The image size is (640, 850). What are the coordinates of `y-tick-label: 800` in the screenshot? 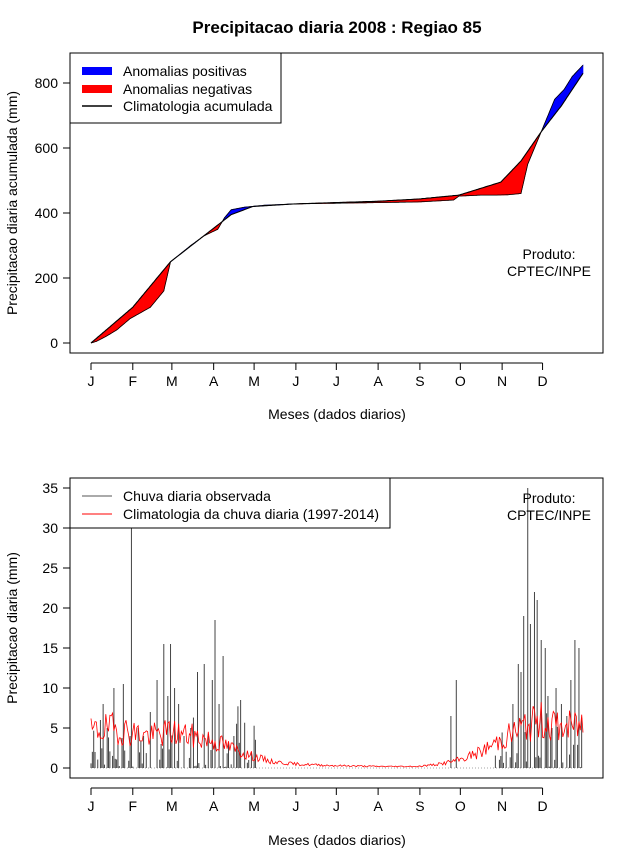 It's located at (47, 83).